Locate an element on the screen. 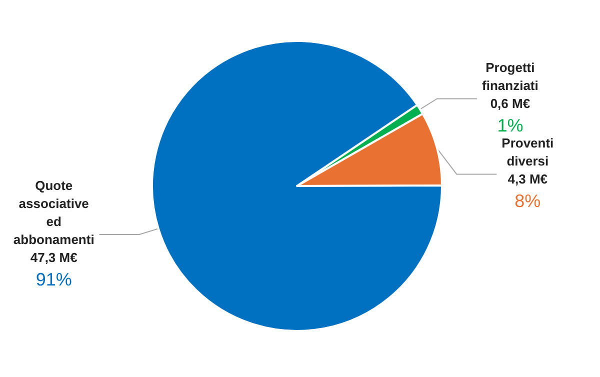 The height and width of the screenshot is (377, 600). data-label: 4,3 M€ 8% is located at coordinates (528, 192).